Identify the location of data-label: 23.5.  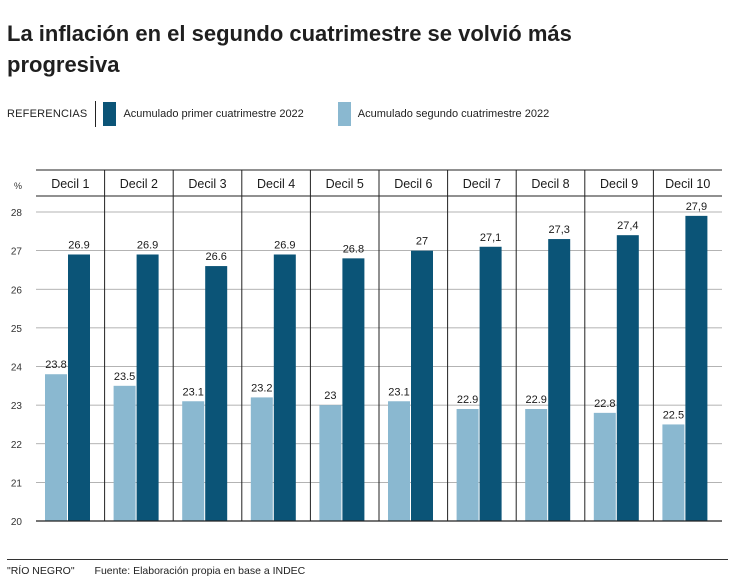
(124, 377).